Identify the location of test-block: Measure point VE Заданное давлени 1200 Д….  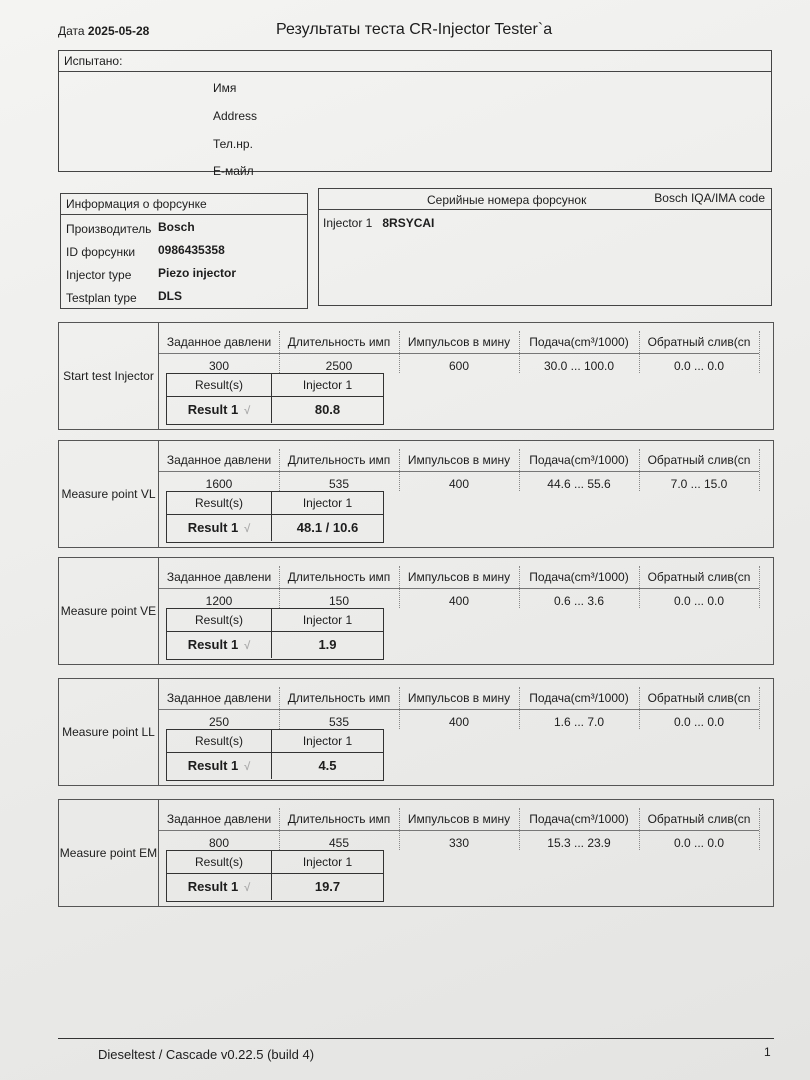
(416, 611).